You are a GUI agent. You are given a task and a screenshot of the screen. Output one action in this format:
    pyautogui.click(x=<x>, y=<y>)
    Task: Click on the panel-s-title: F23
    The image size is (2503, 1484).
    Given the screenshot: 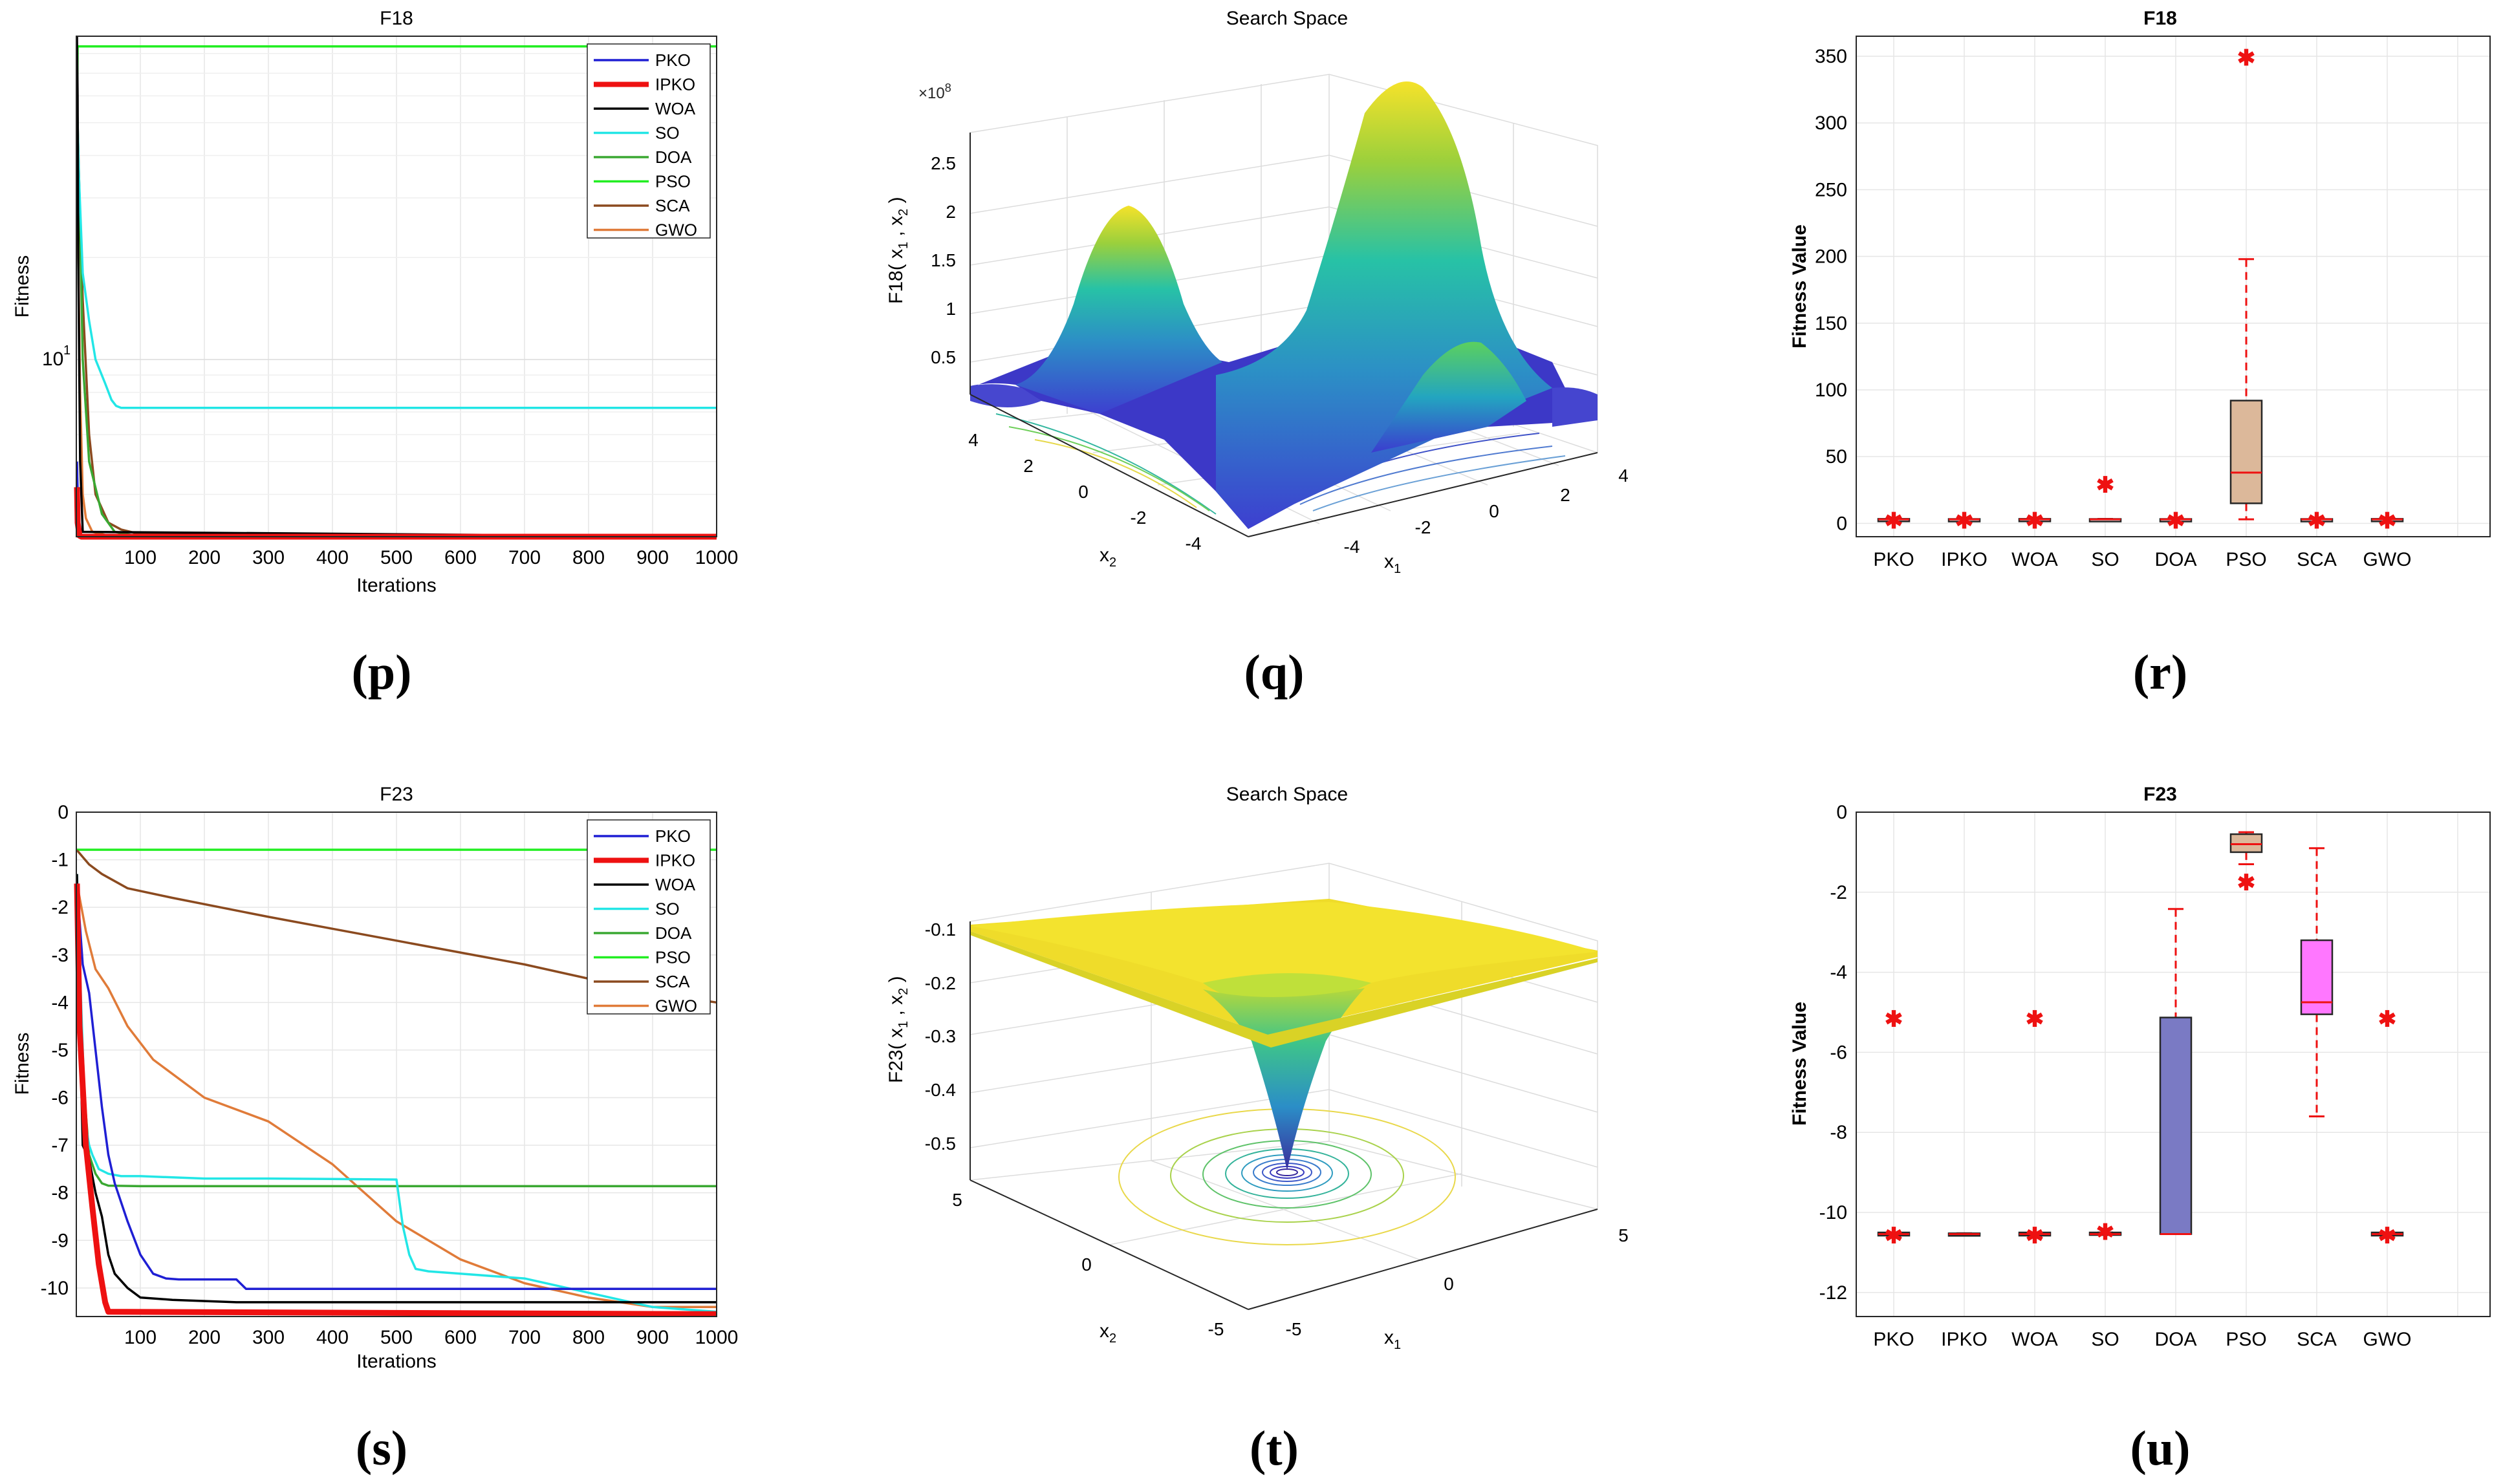 What is the action you would take?
    pyautogui.click(x=396, y=794)
    